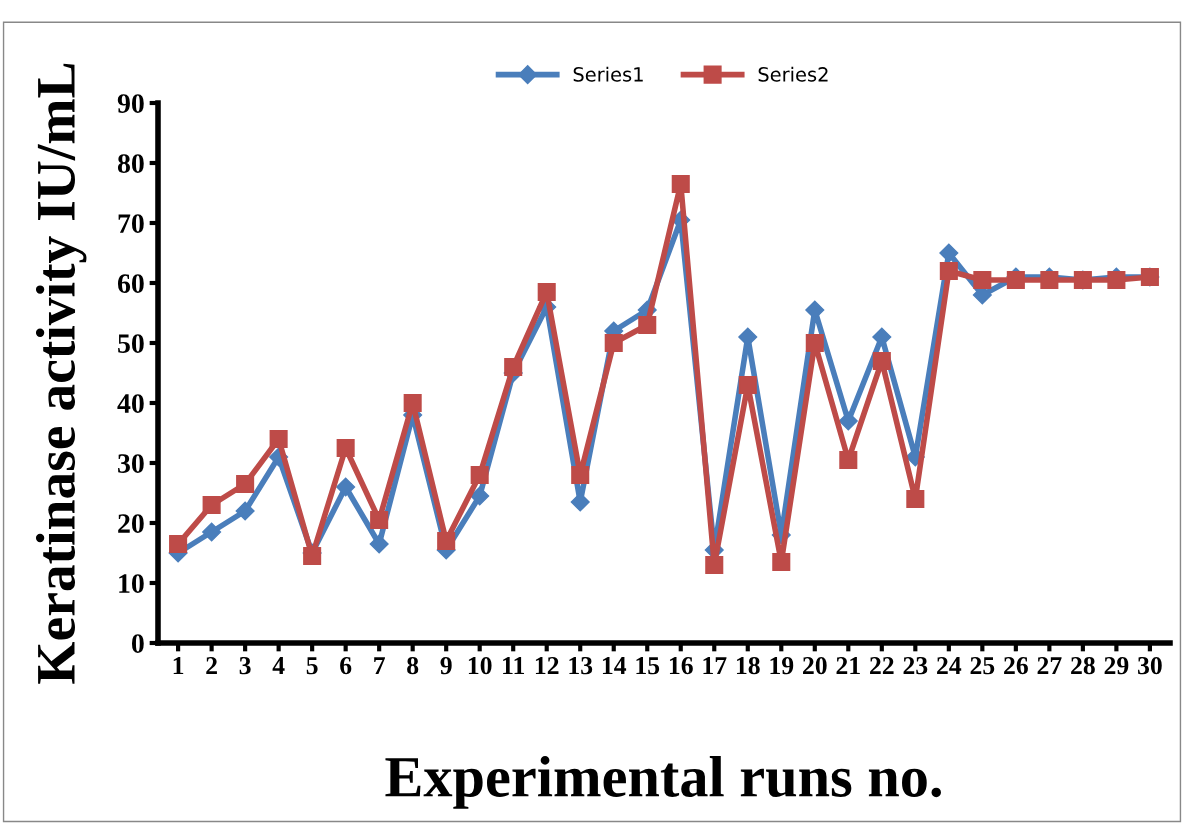 The height and width of the screenshot is (824, 1184). Describe the element at coordinates (61, 373) in the screenshot. I see `y-axis-title: Keratinase activity IU/mL` at that location.